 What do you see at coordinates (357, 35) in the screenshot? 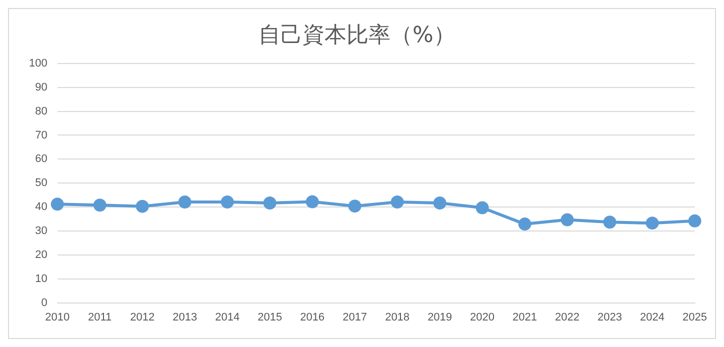
I see `chart-title: 自己資本比率（%）` at bounding box center [357, 35].